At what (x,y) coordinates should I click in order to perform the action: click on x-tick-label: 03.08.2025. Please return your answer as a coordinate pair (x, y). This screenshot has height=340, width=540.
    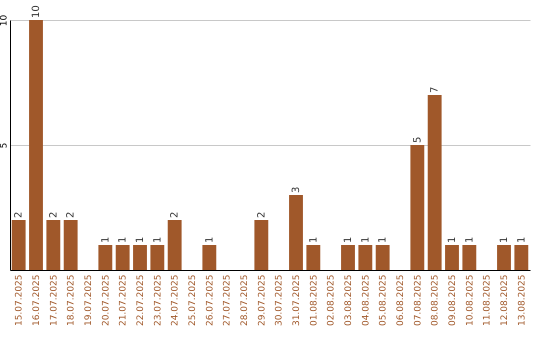
    Looking at the image, I should click on (349, 300).